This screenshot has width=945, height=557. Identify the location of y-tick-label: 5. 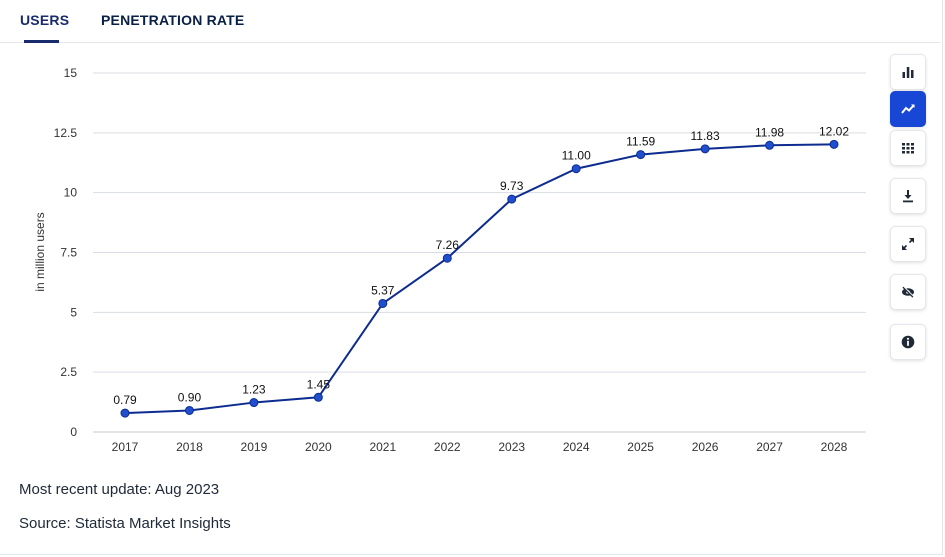
(73, 312).